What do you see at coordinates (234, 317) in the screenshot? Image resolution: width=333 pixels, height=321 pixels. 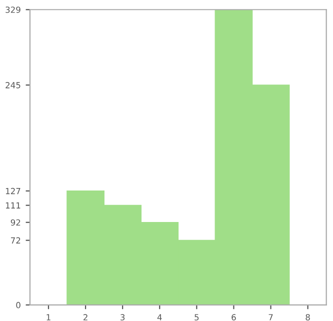 I see `x-tick-label: 6` at bounding box center [234, 317].